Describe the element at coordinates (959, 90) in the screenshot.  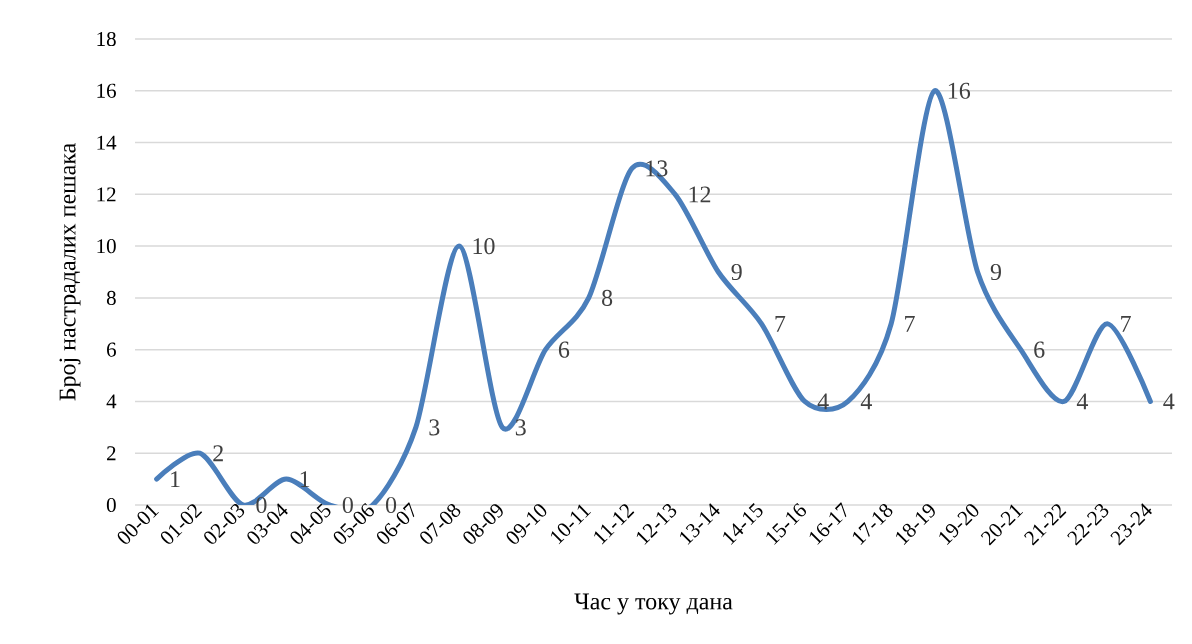
I see `data-label: 16` at that location.